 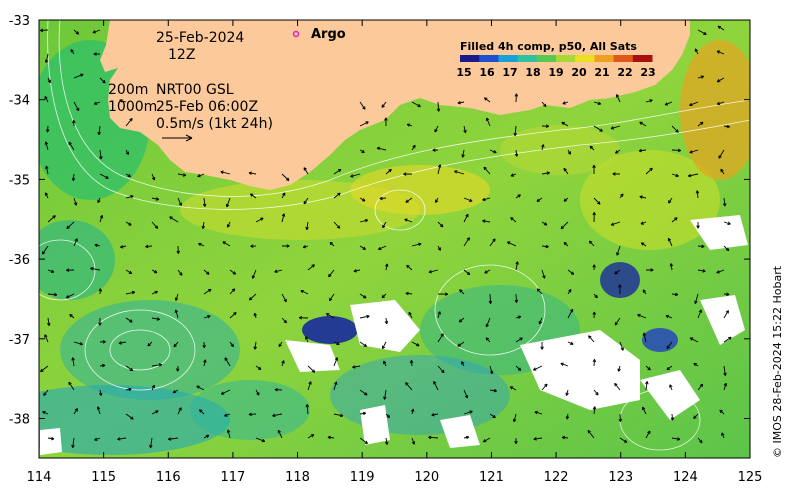 I want to click on x-tick-label: 114, so click(x=39, y=477).